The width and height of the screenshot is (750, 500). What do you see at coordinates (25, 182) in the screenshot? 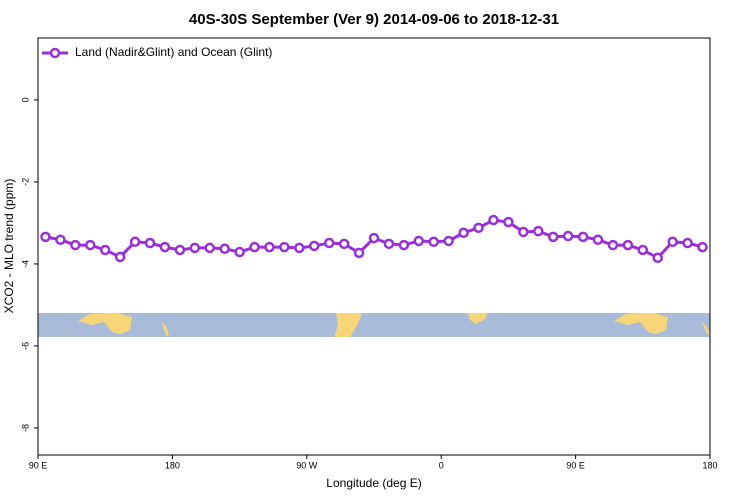
I see `y-tick-label: -2` at bounding box center [25, 182].